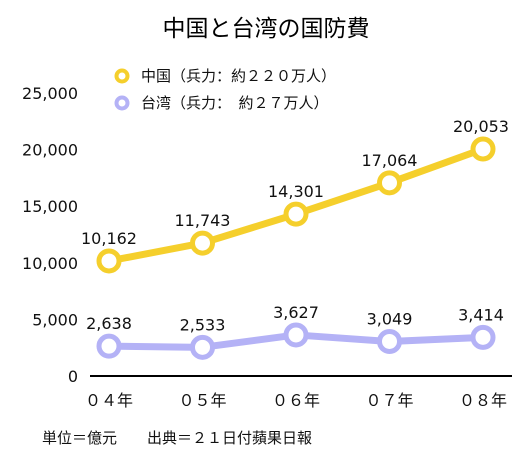 The image size is (532, 464). What do you see at coordinates (390, 160) in the screenshot?
I see `data-label: 17,064` at bounding box center [390, 160].